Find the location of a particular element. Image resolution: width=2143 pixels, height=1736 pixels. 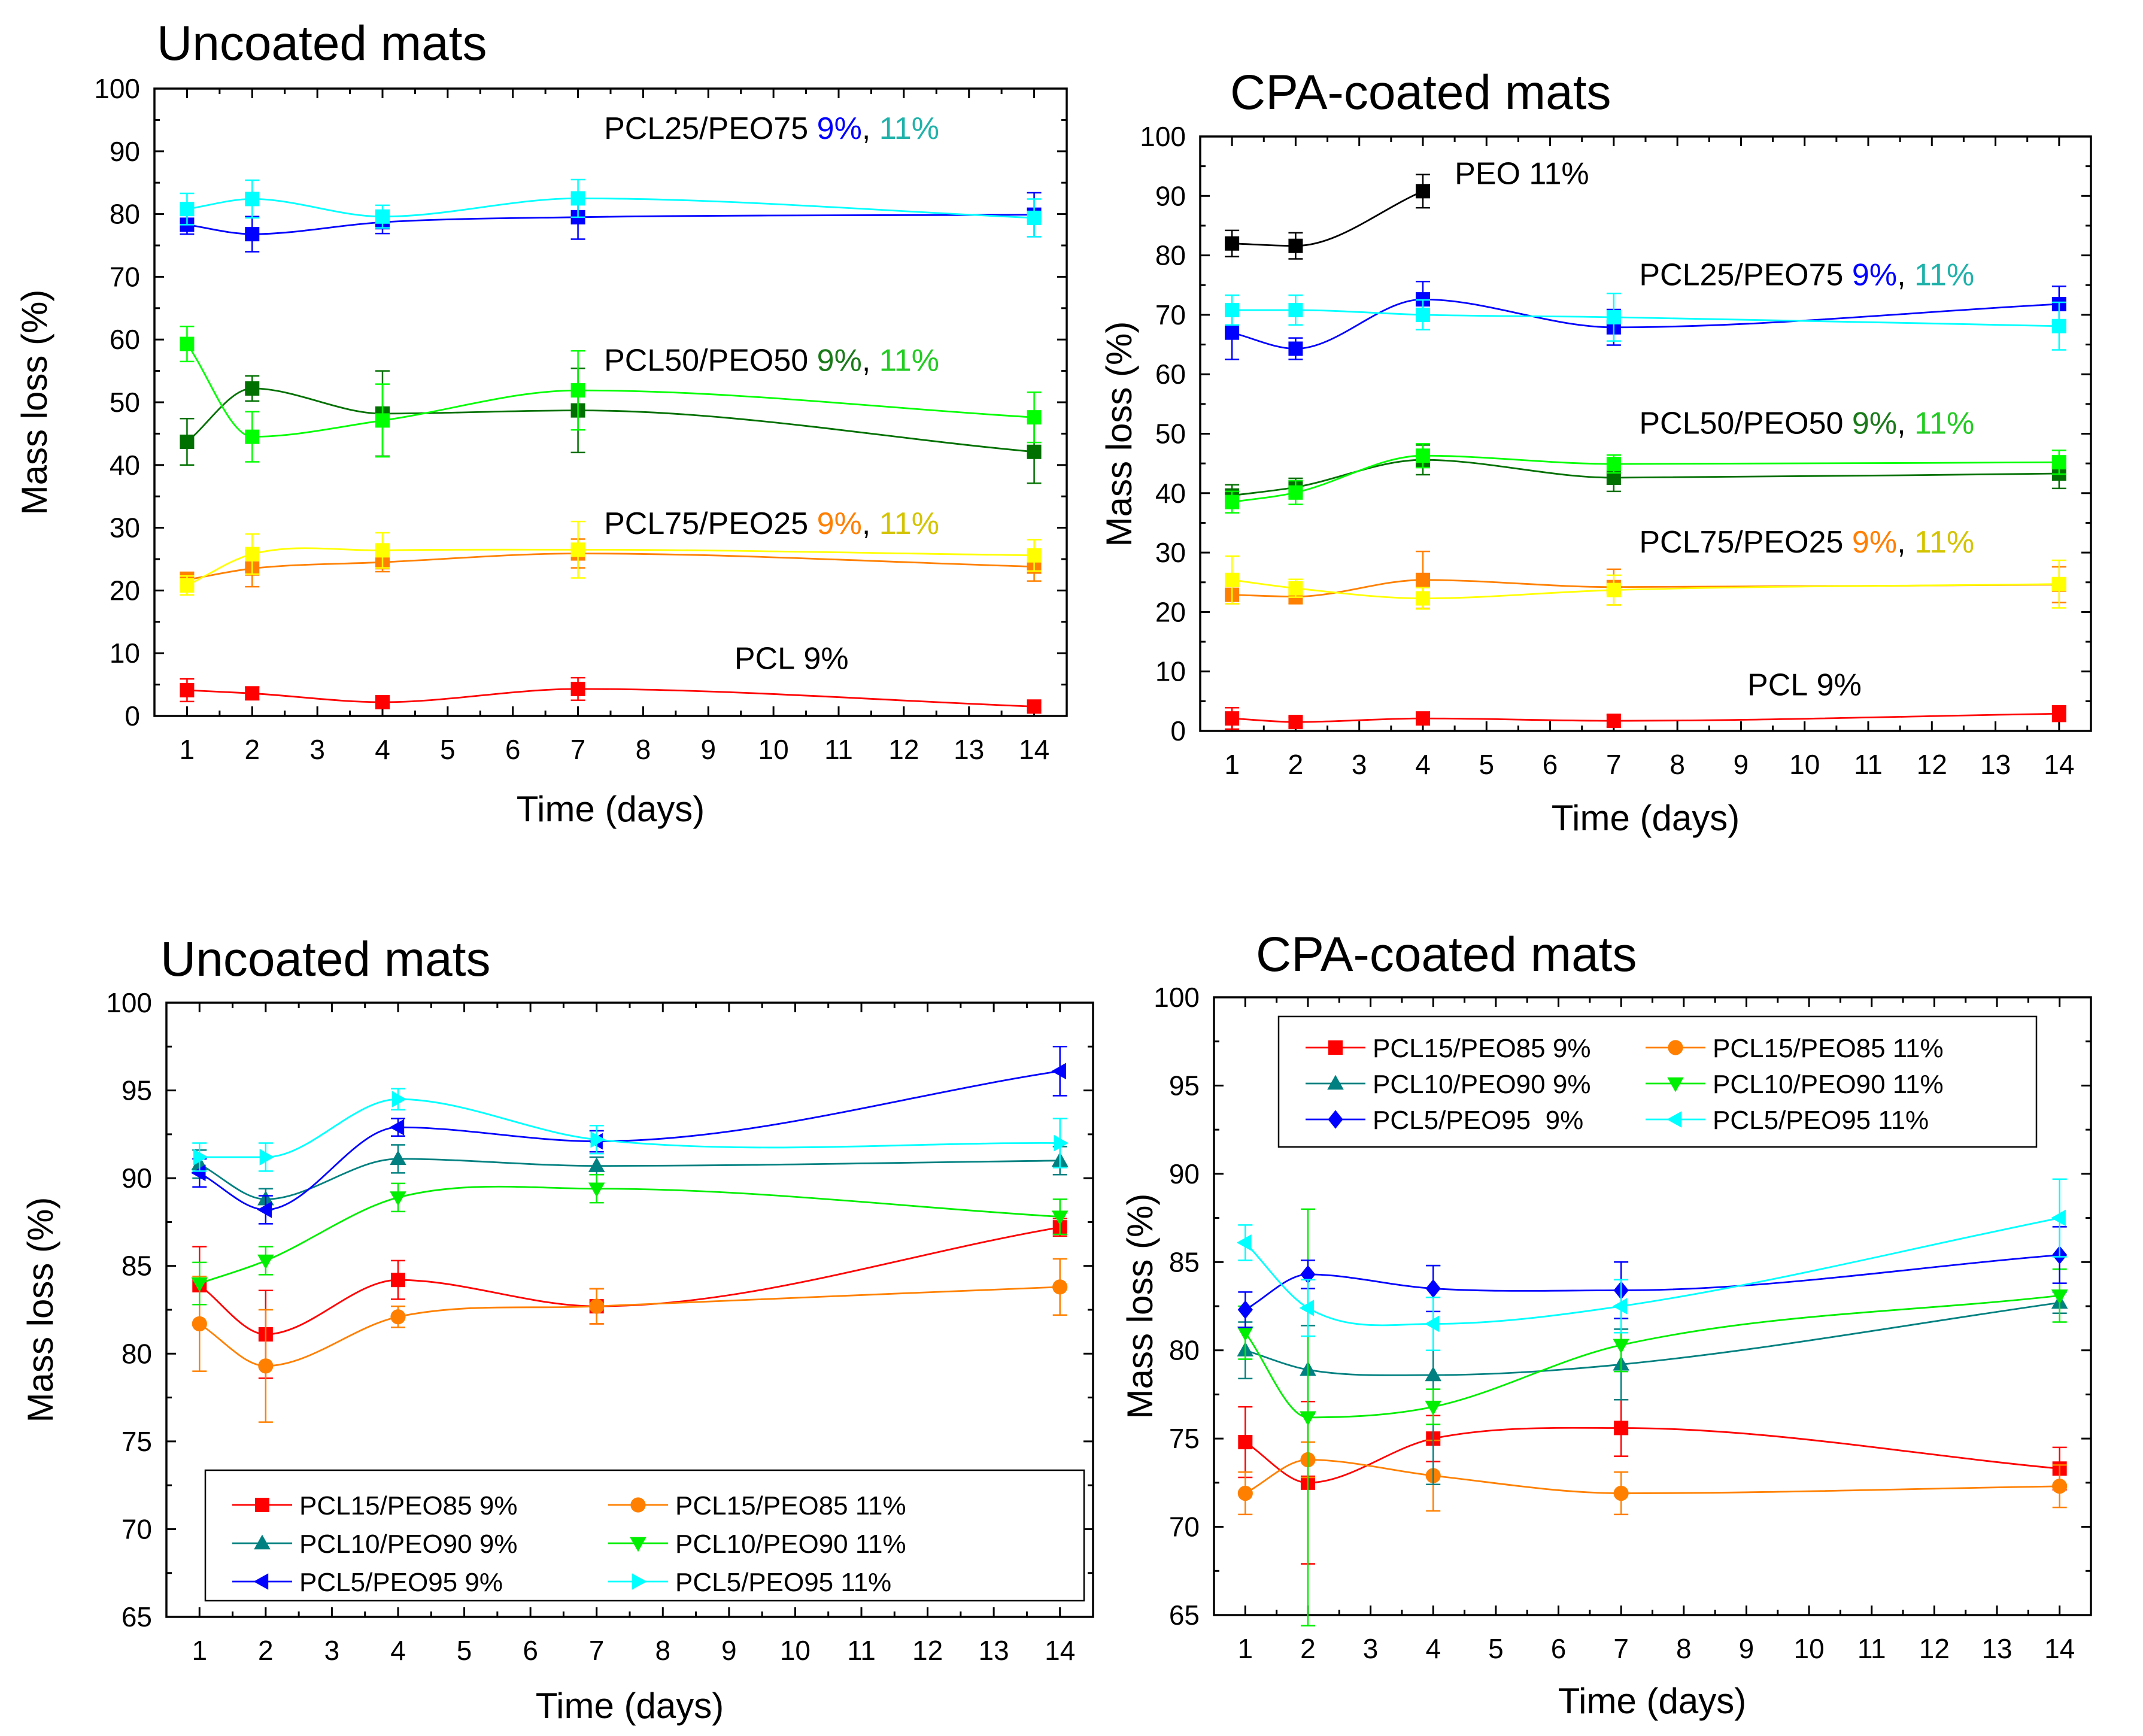

x-tick-label: 13 is located at coordinates (969, 749).